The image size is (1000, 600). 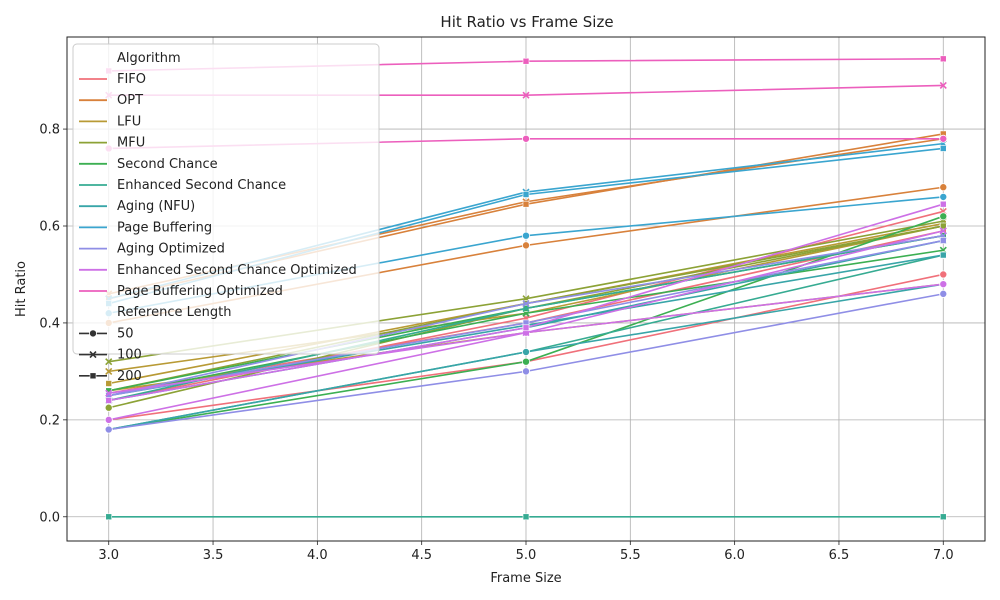 I want to click on y-tick-label: 0.2, so click(x=49, y=420).